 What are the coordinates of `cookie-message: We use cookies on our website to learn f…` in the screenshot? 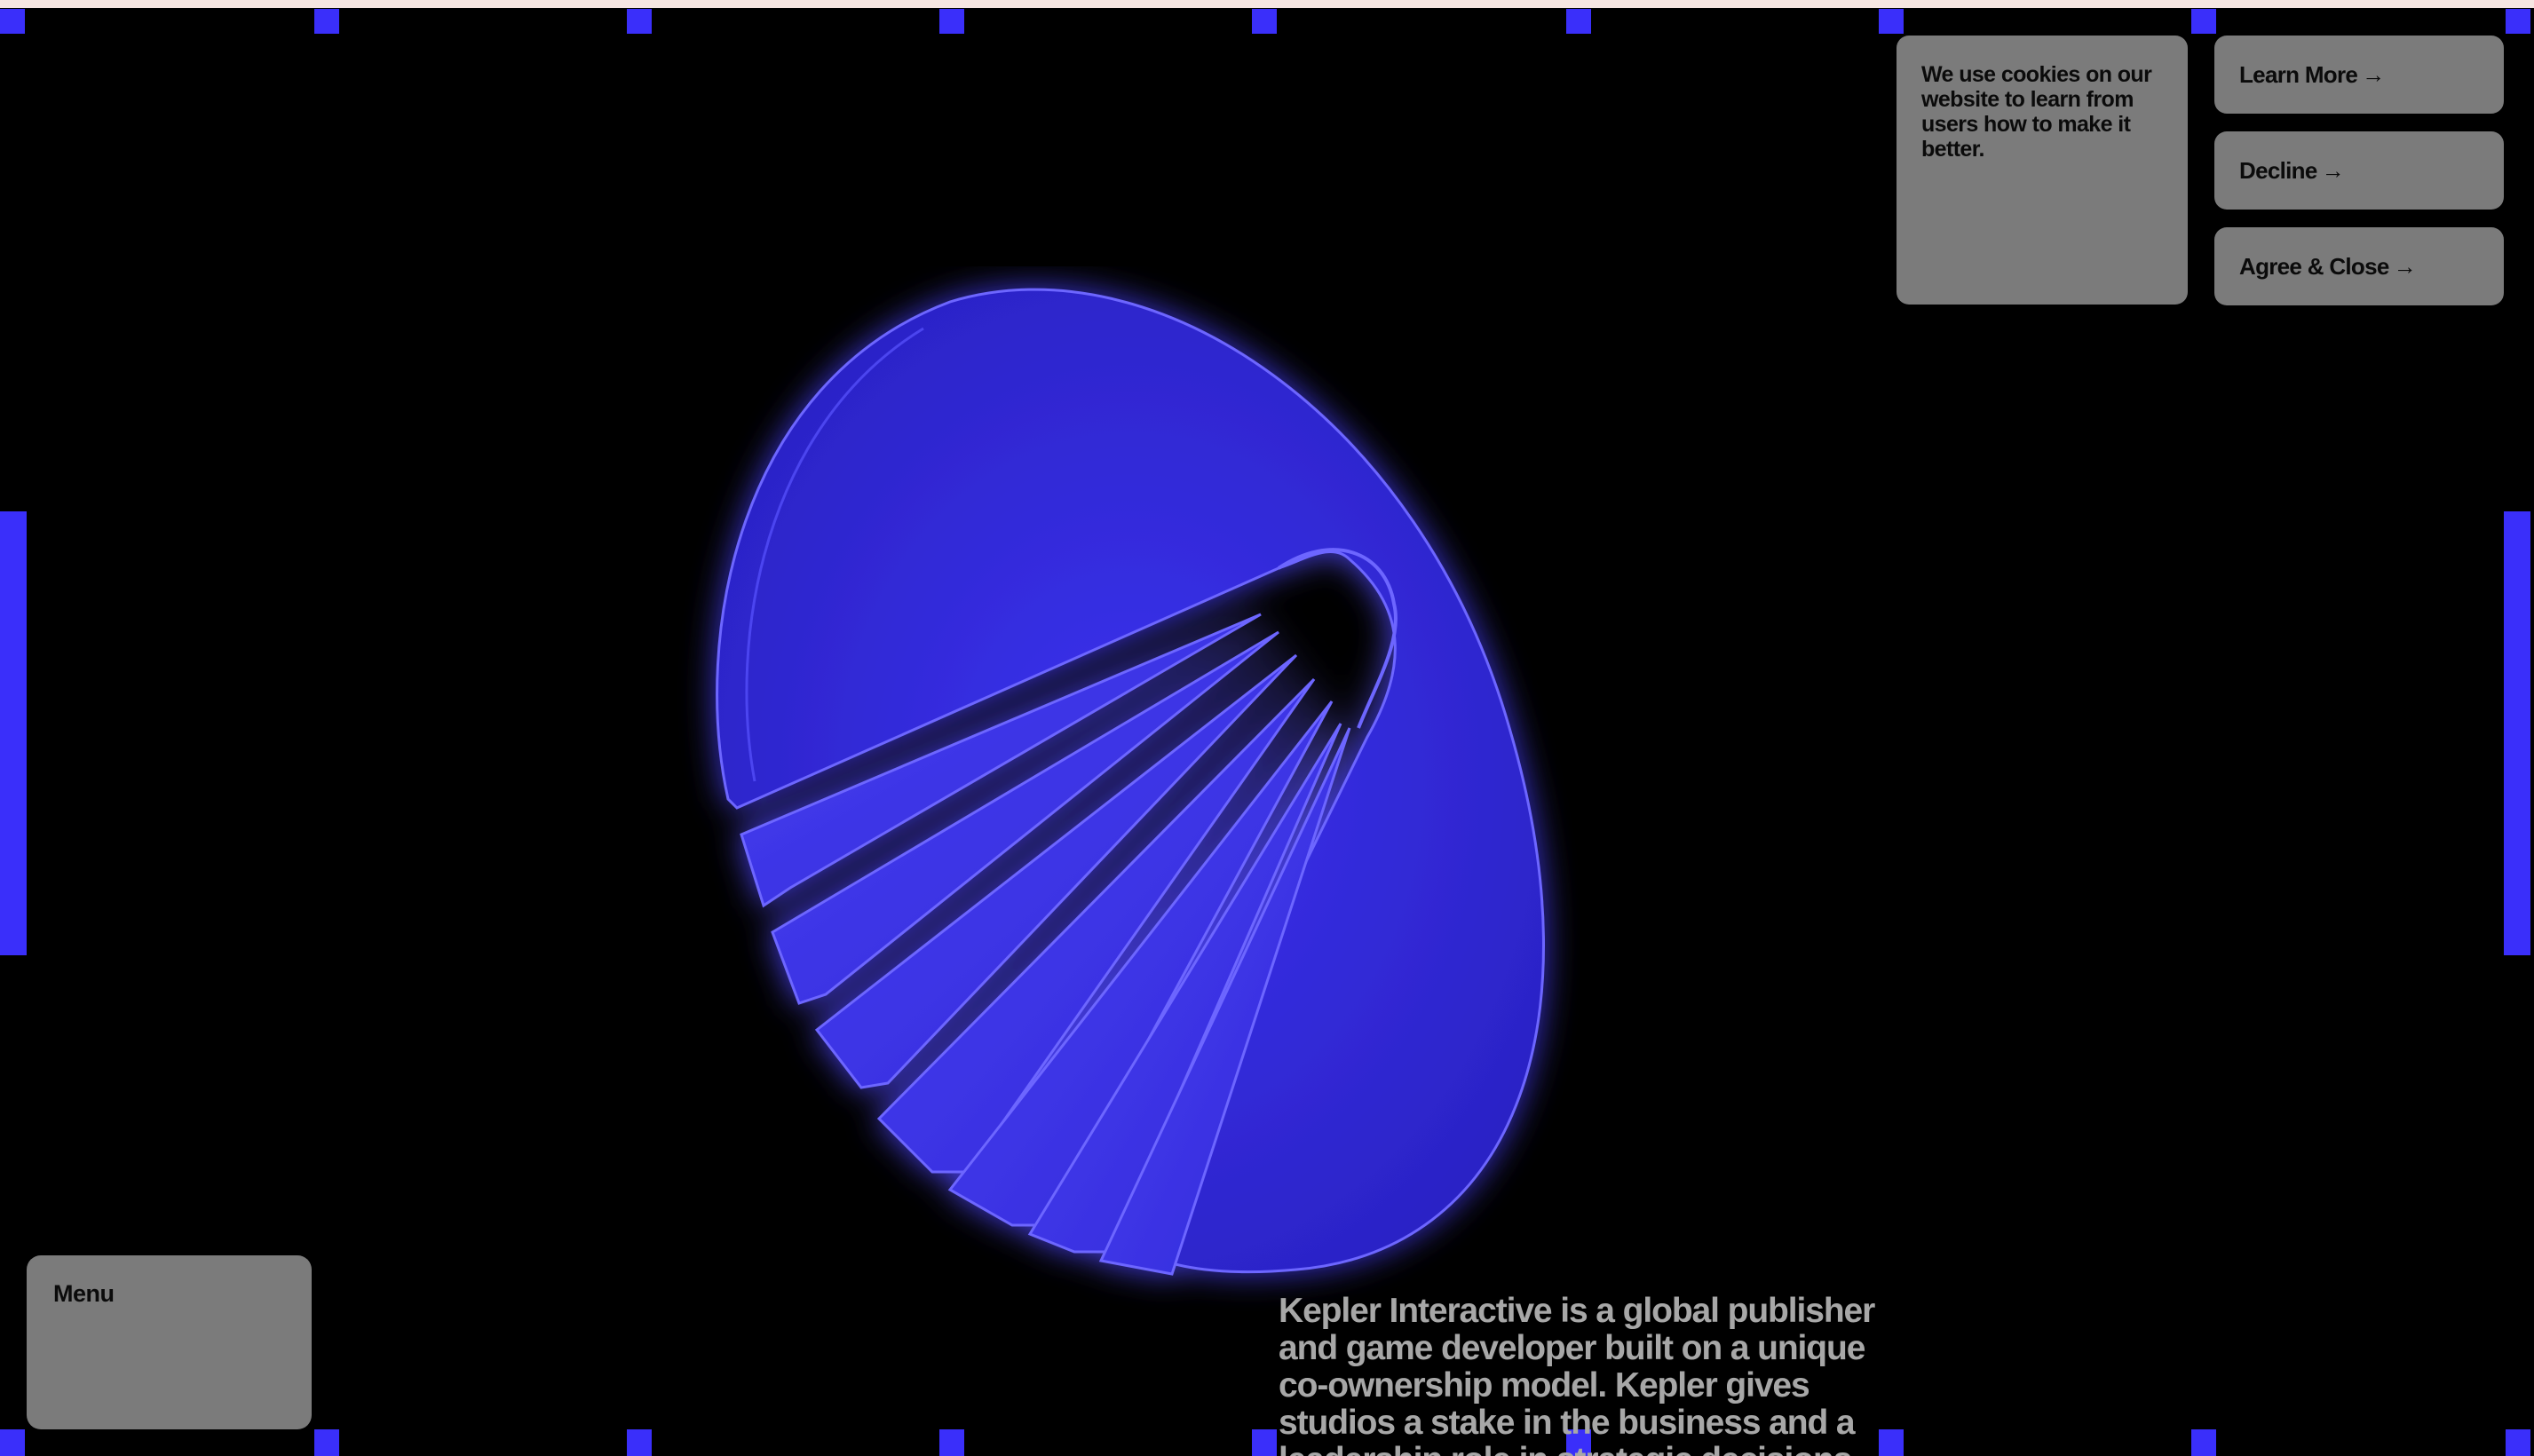 It's located at (2036, 112).